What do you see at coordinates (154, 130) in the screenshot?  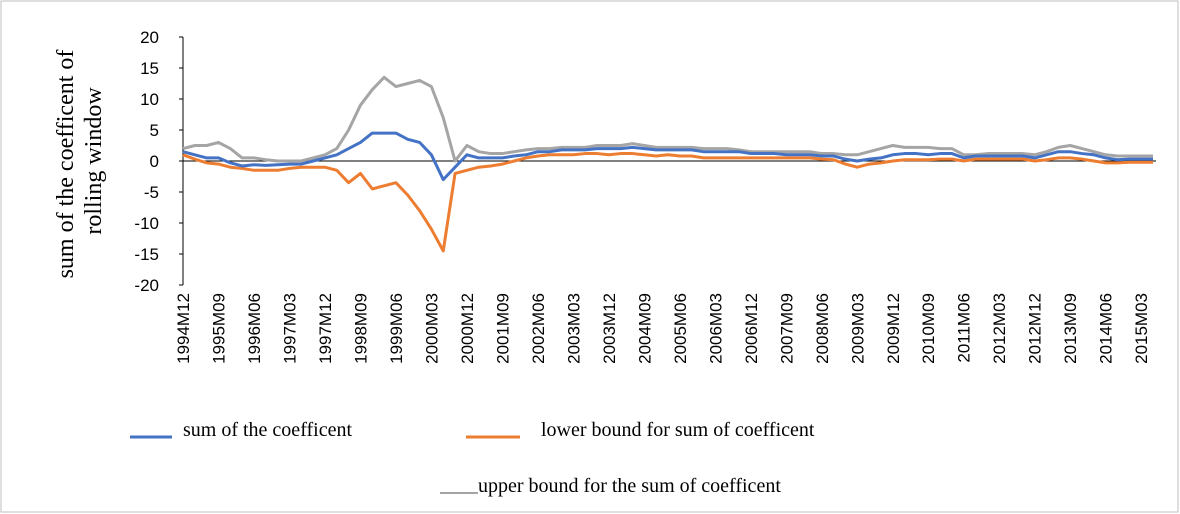 I see `y-tick-label: 5` at bounding box center [154, 130].